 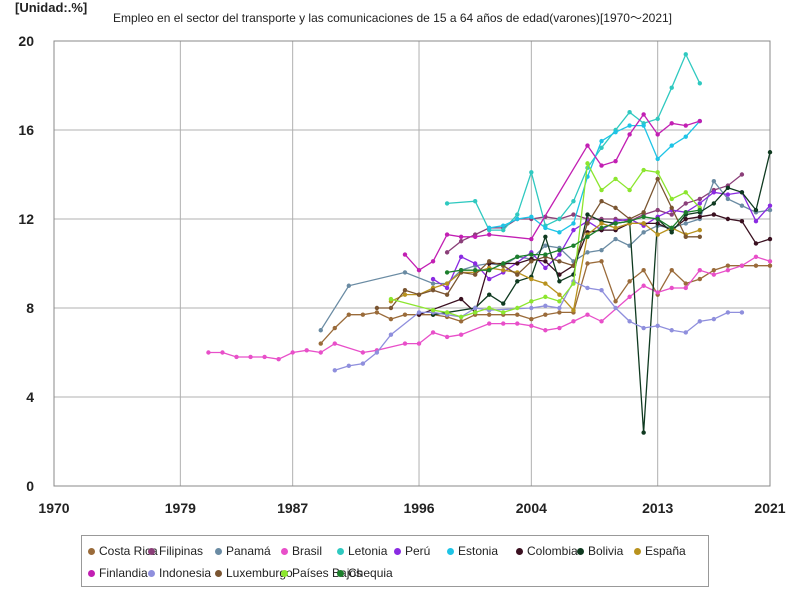 I want to click on y-tick-label: 4, so click(x=30, y=397).